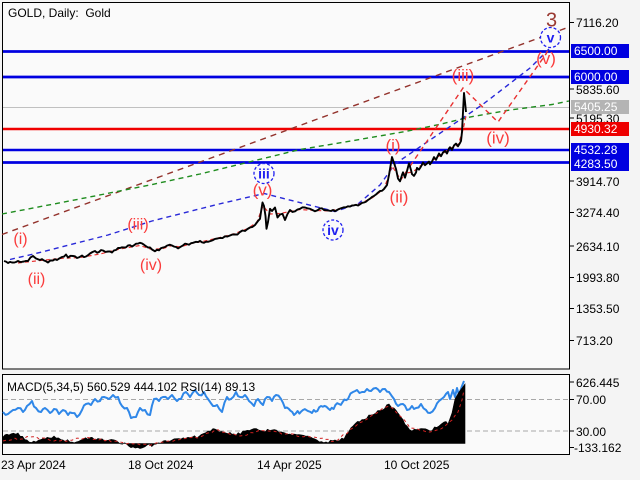  What do you see at coordinates (264, 174) in the screenshot?
I see `svg-text: iii` at bounding box center [264, 174].